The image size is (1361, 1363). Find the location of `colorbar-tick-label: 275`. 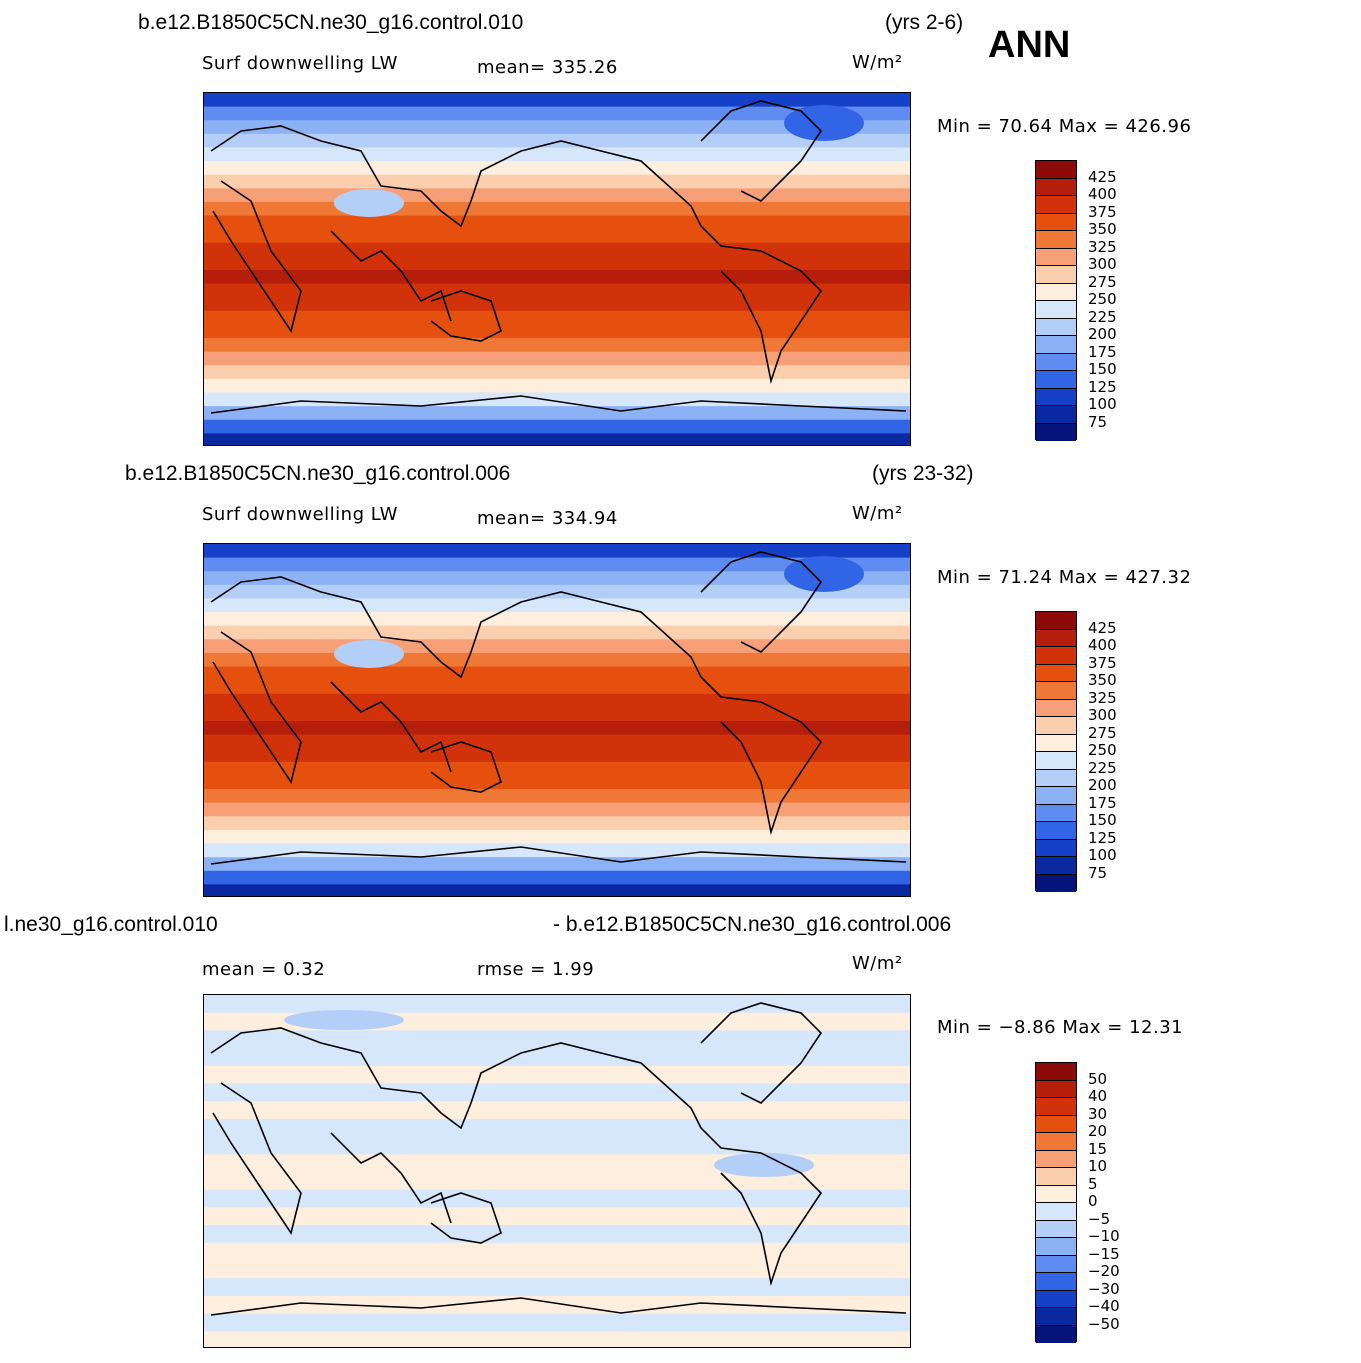

colorbar-tick-label: 275 is located at coordinates (1102, 281).